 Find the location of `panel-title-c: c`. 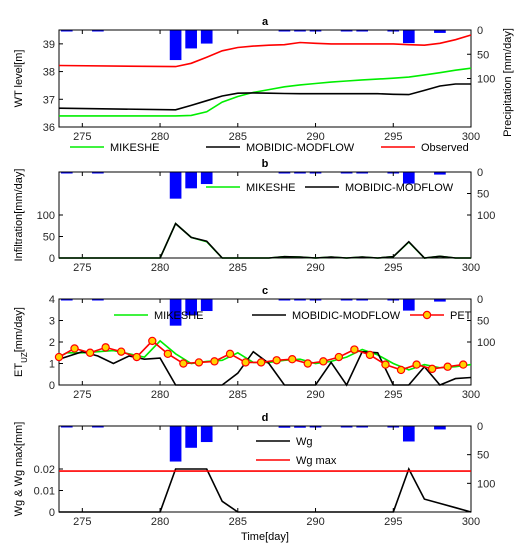

panel-title-c: c is located at coordinates (265, 291).